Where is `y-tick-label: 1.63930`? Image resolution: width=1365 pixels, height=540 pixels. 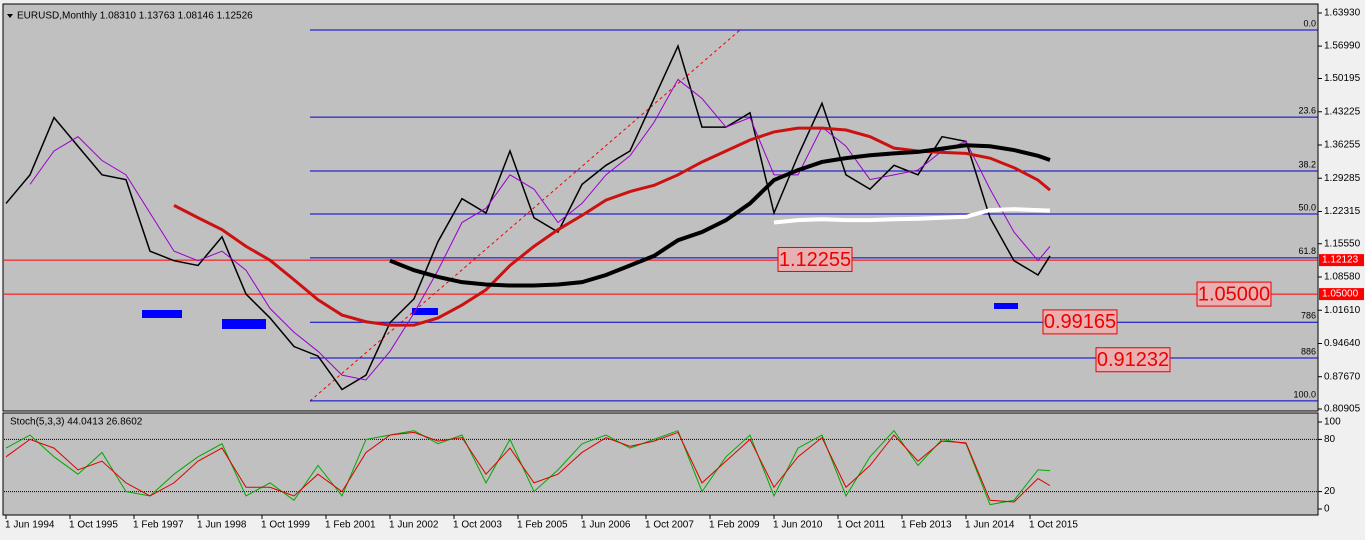
y-tick-label: 1.63930 is located at coordinates (1342, 13).